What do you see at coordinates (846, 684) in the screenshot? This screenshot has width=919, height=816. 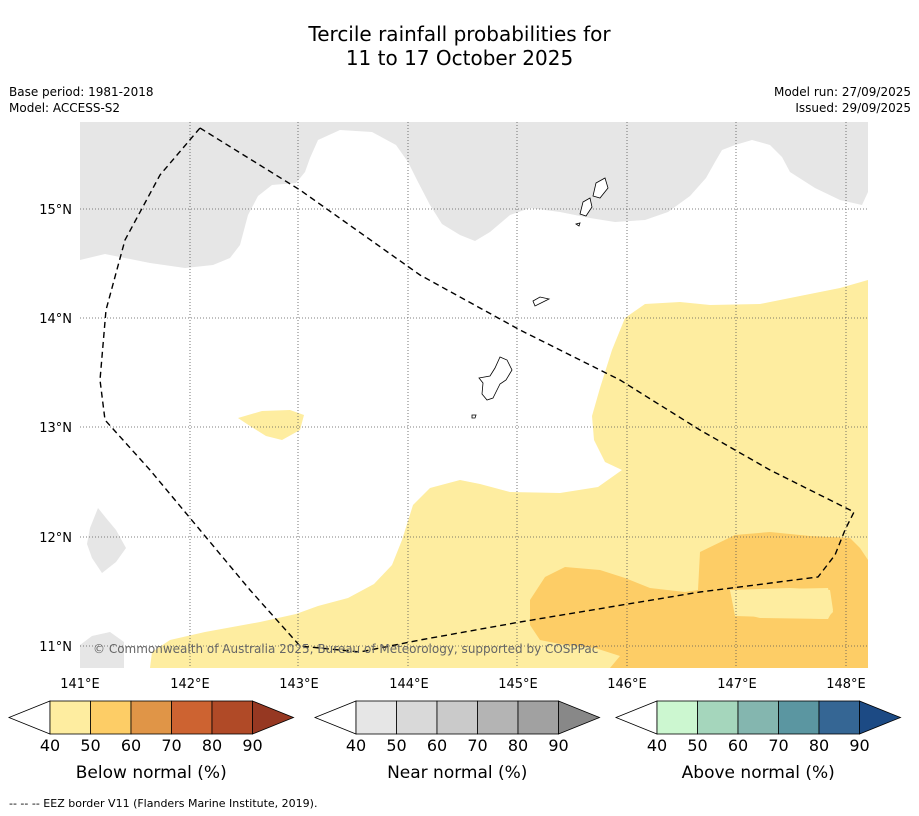 I see `lon-label: 148°E` at bounding box center [846, 684].